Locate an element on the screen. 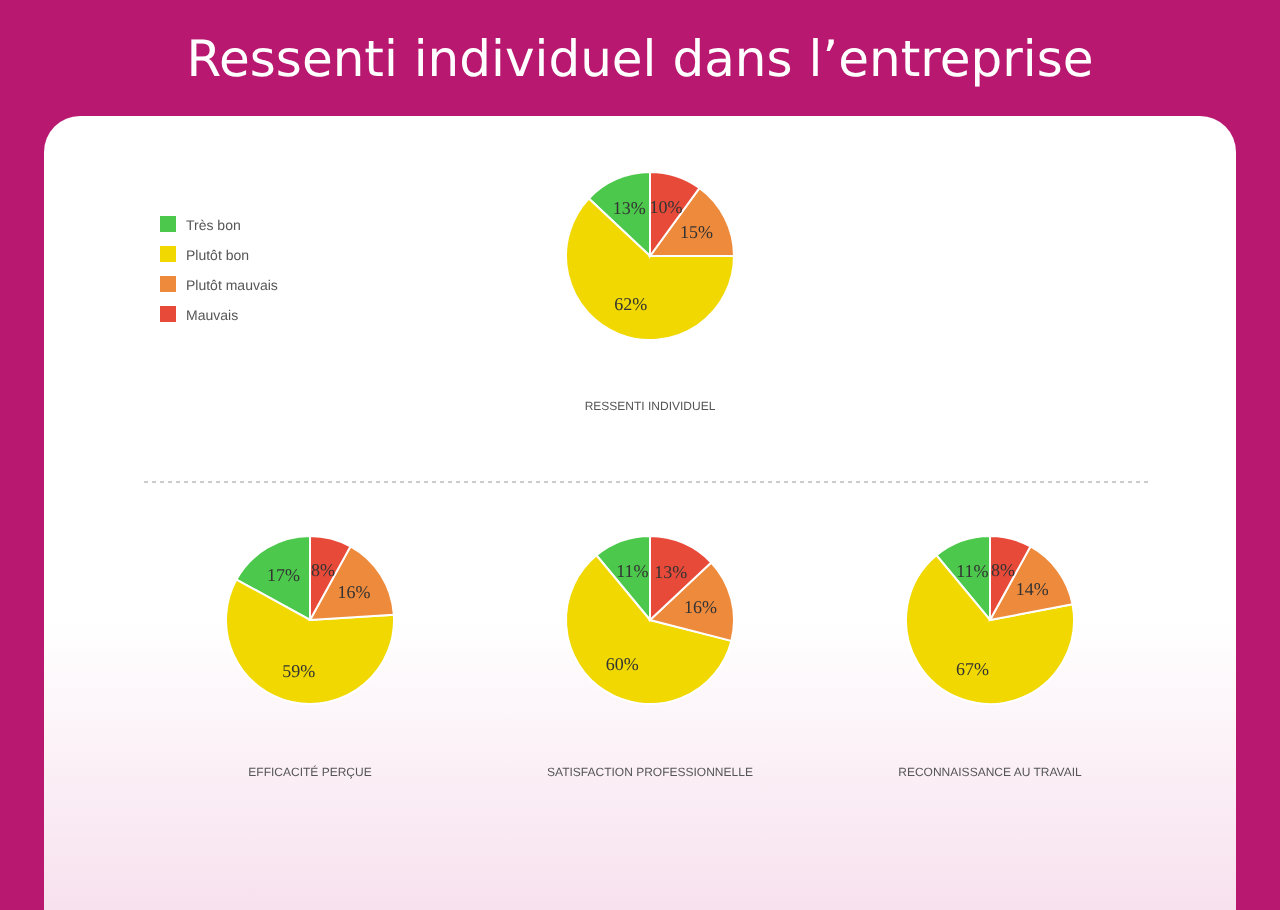  data-label: 14% is located at coordinates (1032, 589).